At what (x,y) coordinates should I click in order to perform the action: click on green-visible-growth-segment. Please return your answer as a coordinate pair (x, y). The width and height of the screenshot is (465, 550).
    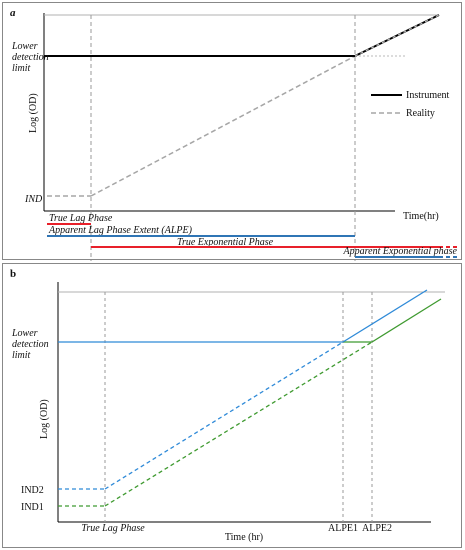
    Looking at the image, I should click on (406, 320).